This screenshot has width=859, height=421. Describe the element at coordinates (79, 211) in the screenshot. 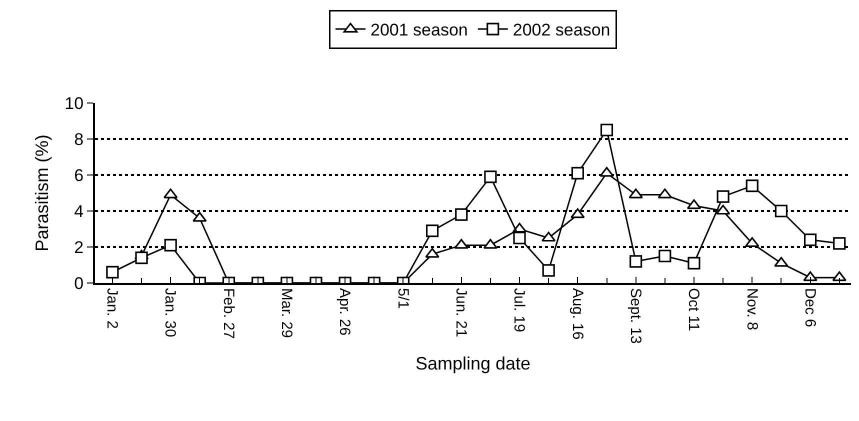

I see `y-tick-label: 4` at that location.